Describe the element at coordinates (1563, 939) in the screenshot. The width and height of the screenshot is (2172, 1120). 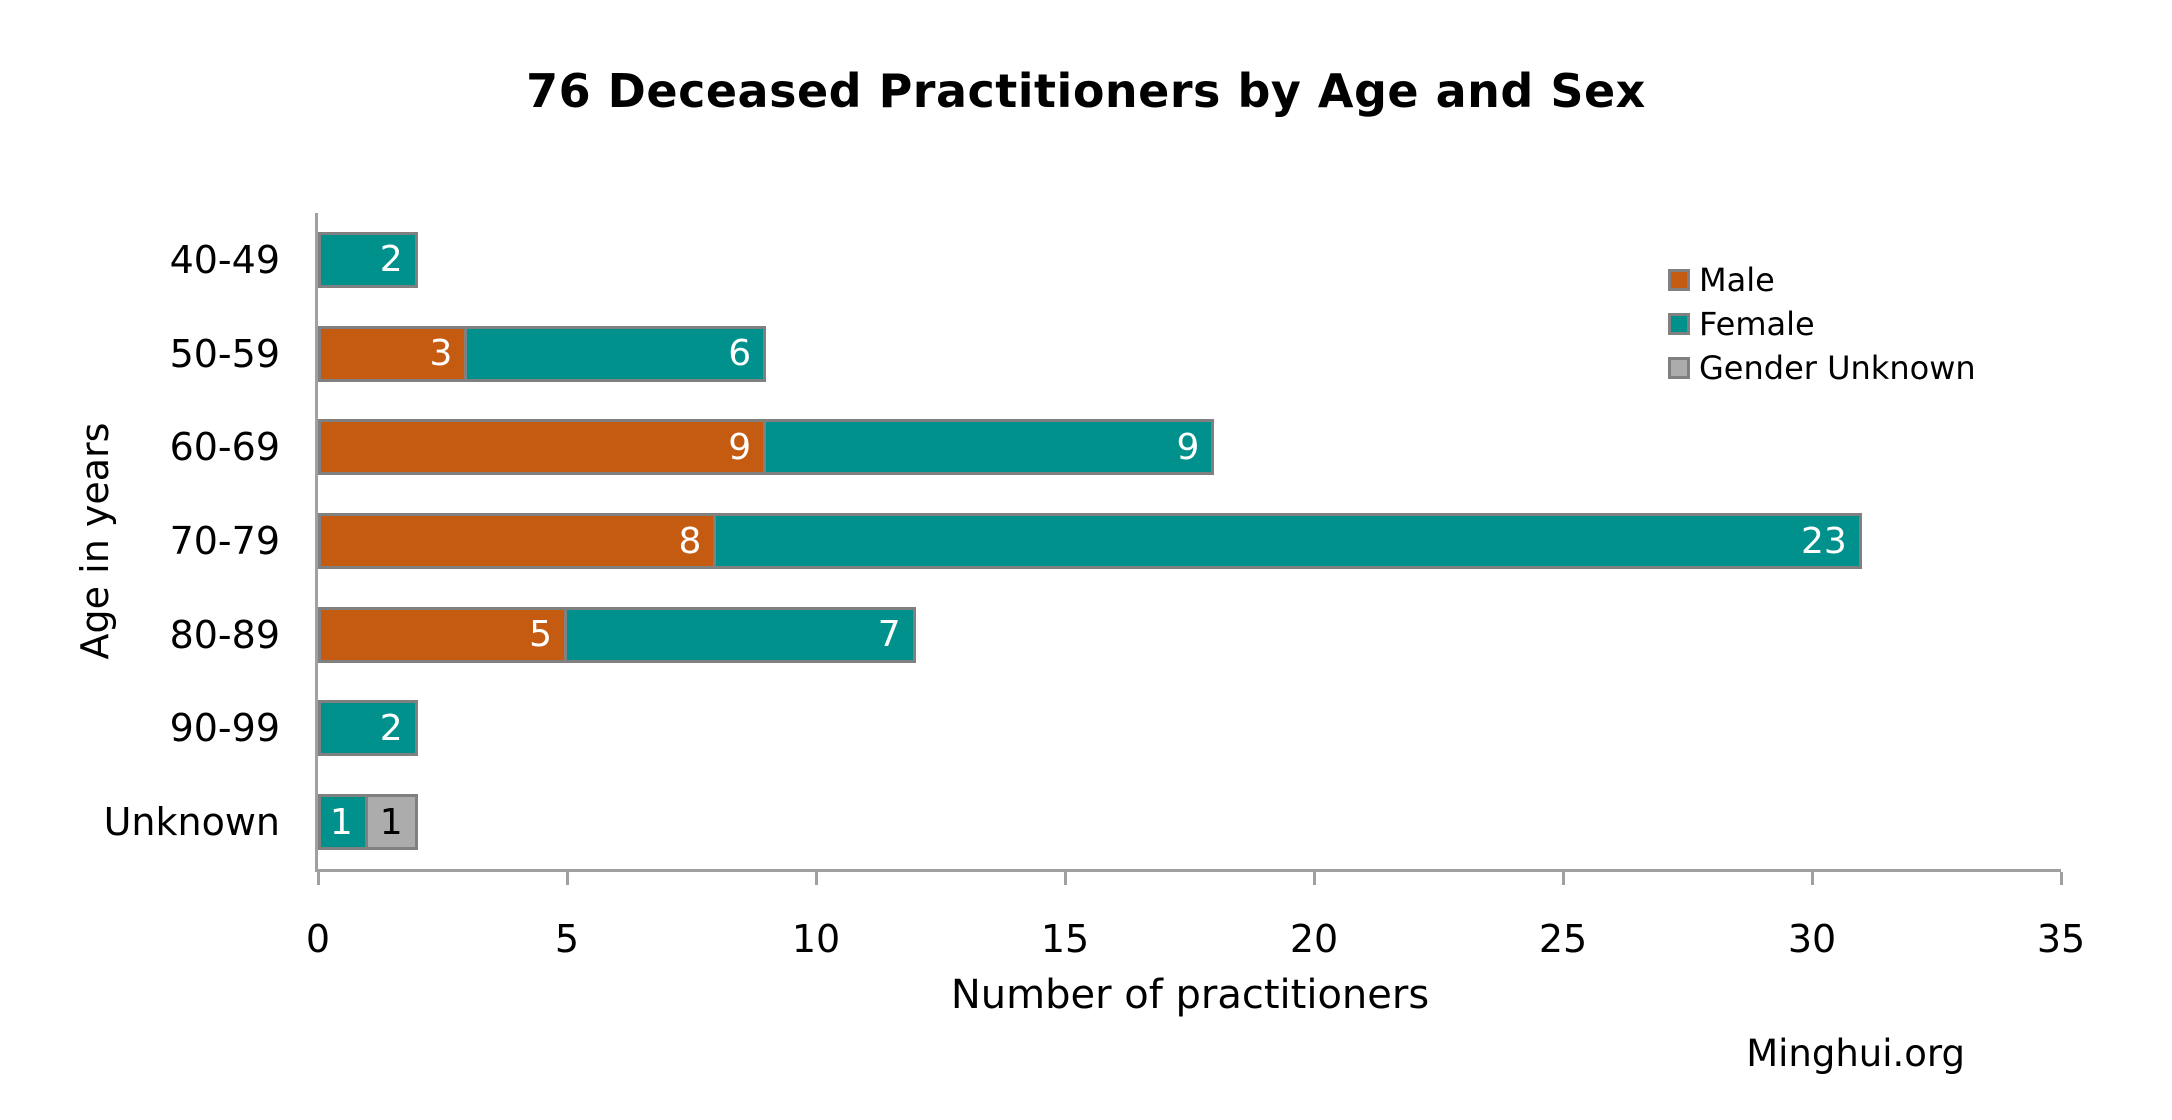
I see `x-axis-tick-label: 25` at that location.